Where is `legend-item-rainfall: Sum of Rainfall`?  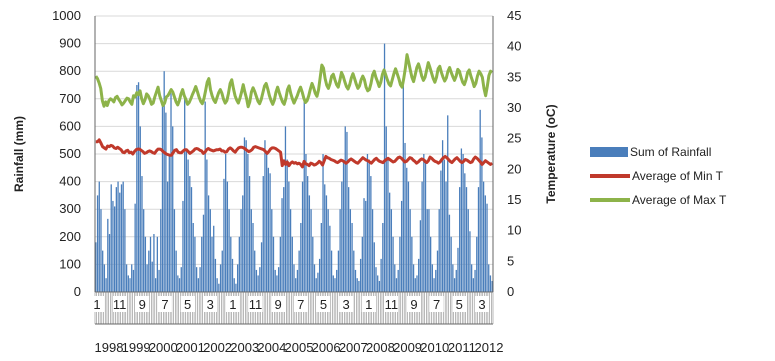 legend-item-rainfall: Sum of Rainfall is located at coordinates (658, 152).